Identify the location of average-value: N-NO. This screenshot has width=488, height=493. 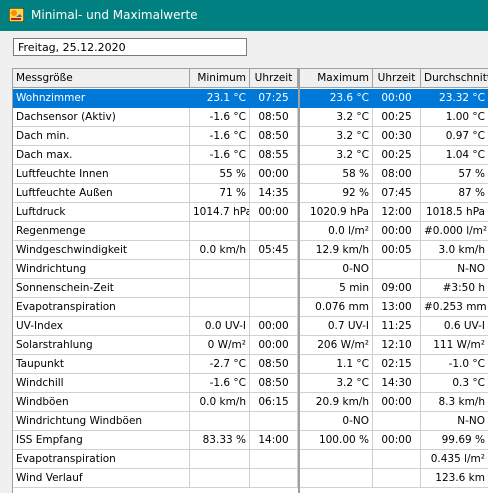
(454, 269).